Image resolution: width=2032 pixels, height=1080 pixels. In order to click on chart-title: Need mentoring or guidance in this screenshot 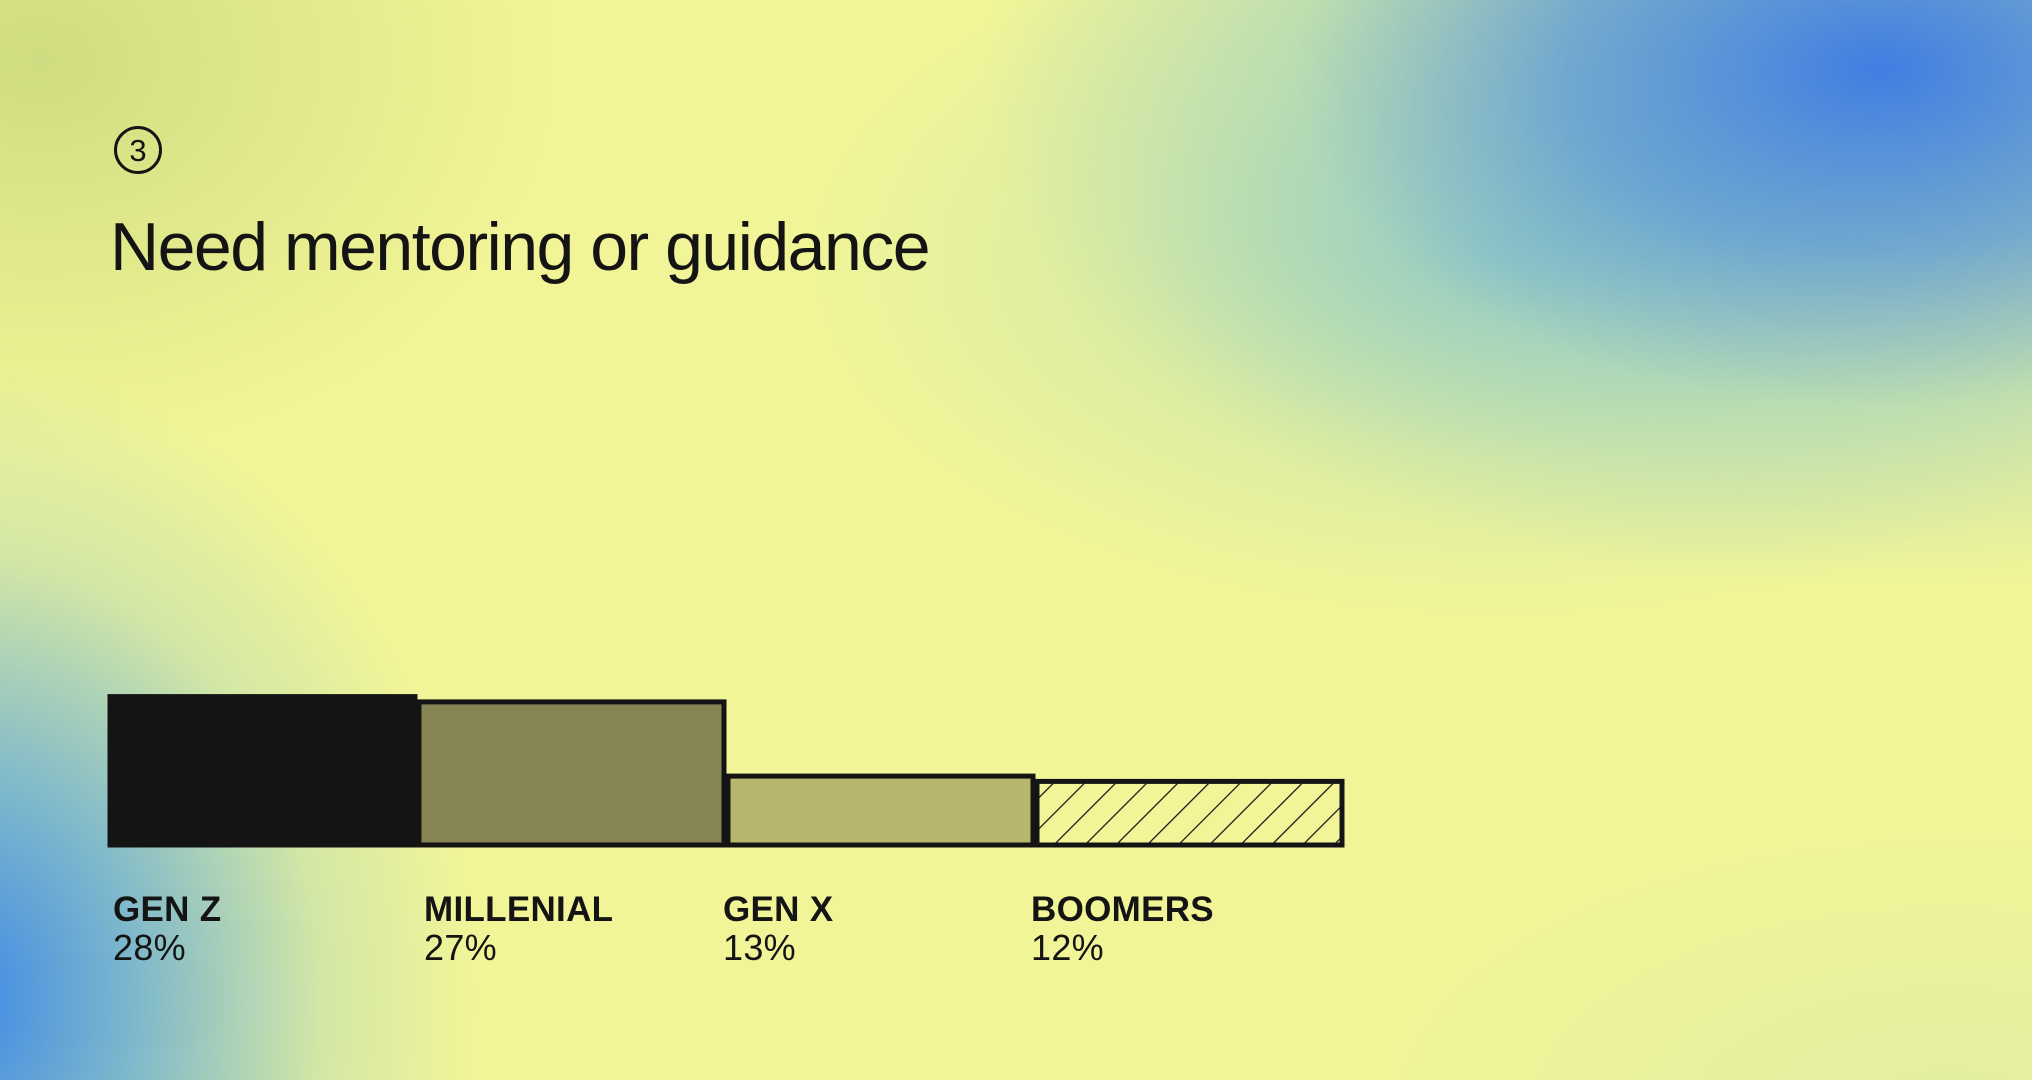, I will do `click(520, 247)`.